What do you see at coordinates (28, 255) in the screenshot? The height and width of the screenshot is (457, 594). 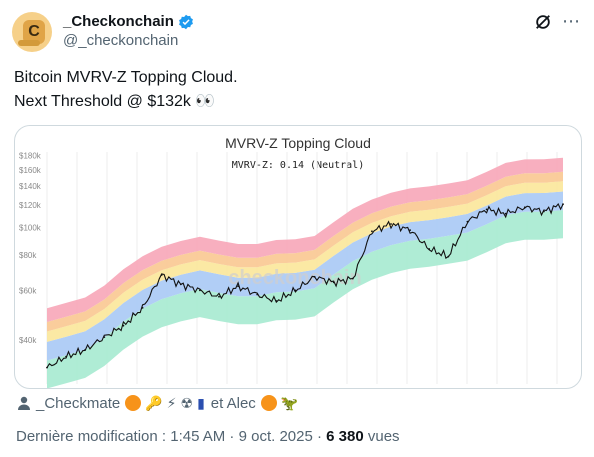 I see `y-tick-label: $80k` at bounding box center [28, 255].